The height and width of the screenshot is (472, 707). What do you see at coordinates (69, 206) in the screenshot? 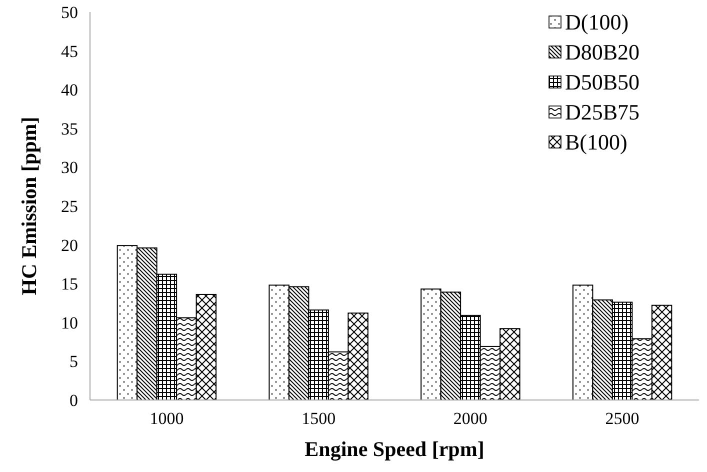
I see `y-tick-label: 25` at bounding box center [69, 206].